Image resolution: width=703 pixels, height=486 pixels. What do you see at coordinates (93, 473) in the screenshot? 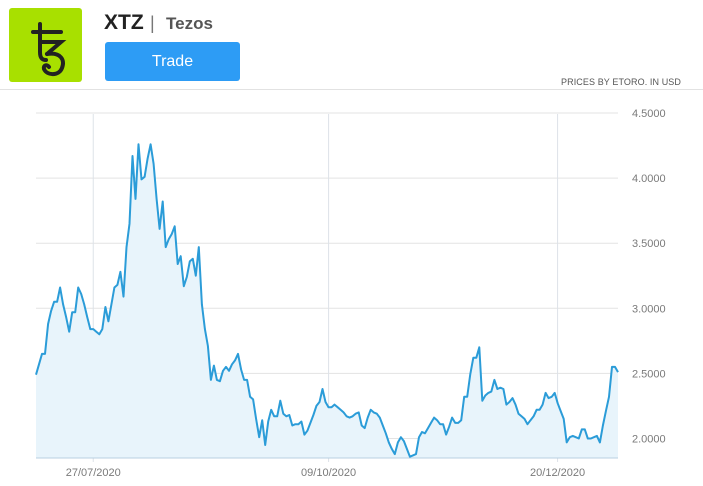
I see `x-tick-label: 27/07/2020` at bounding box center [93, 473].